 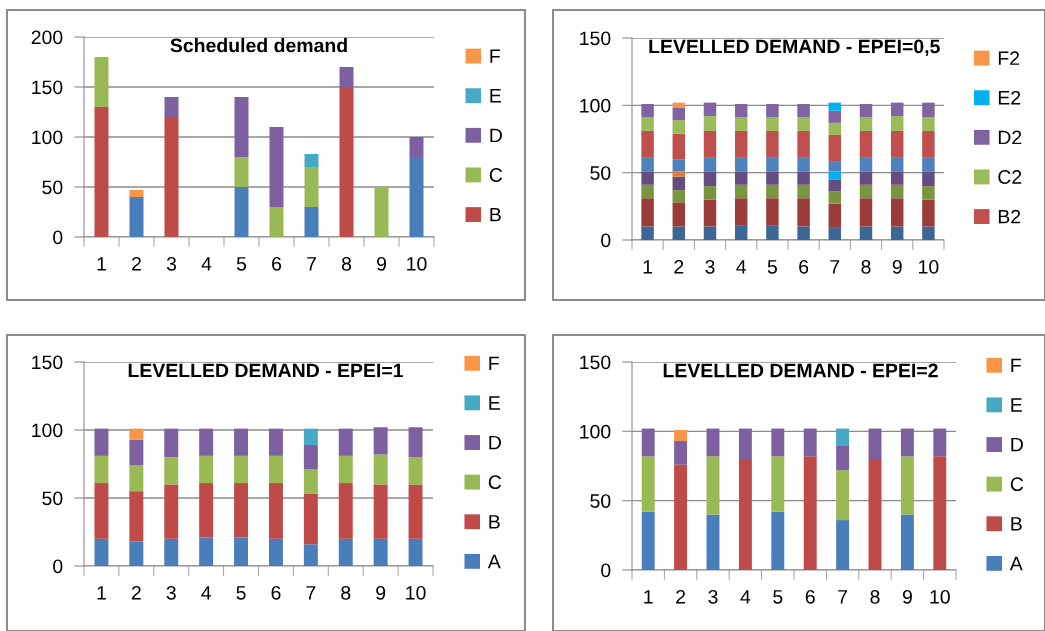 What do you see at coordinates (1016, 365) in the screenshot?
I see `legend-label: F` at bounding box center [1016, 365].